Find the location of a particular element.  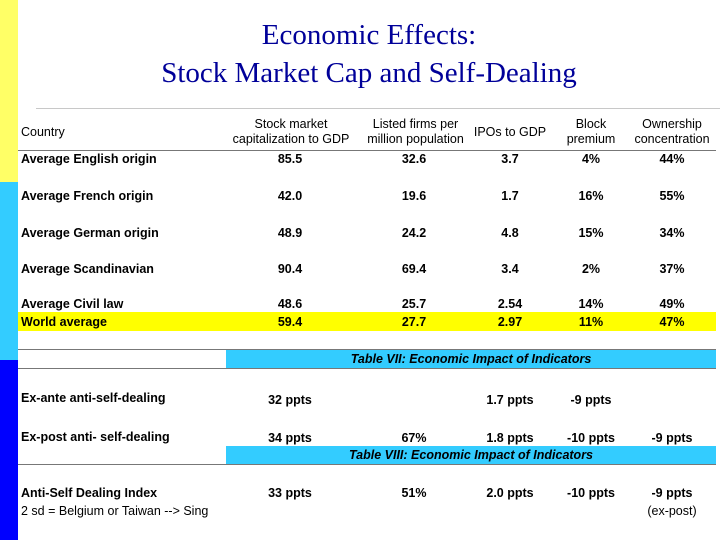

cell-stock-cap: 59.4 is located at coordinates (290, 322).